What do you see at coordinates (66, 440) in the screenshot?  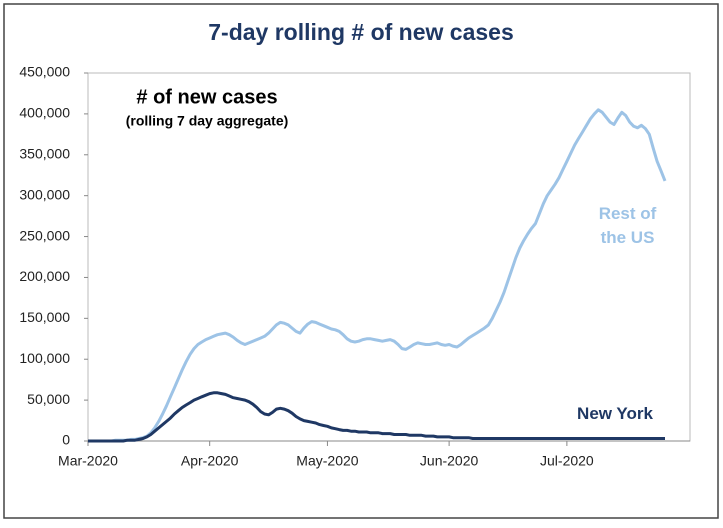 I see `y-tick-label: 0` at bounding box center [66, 440].